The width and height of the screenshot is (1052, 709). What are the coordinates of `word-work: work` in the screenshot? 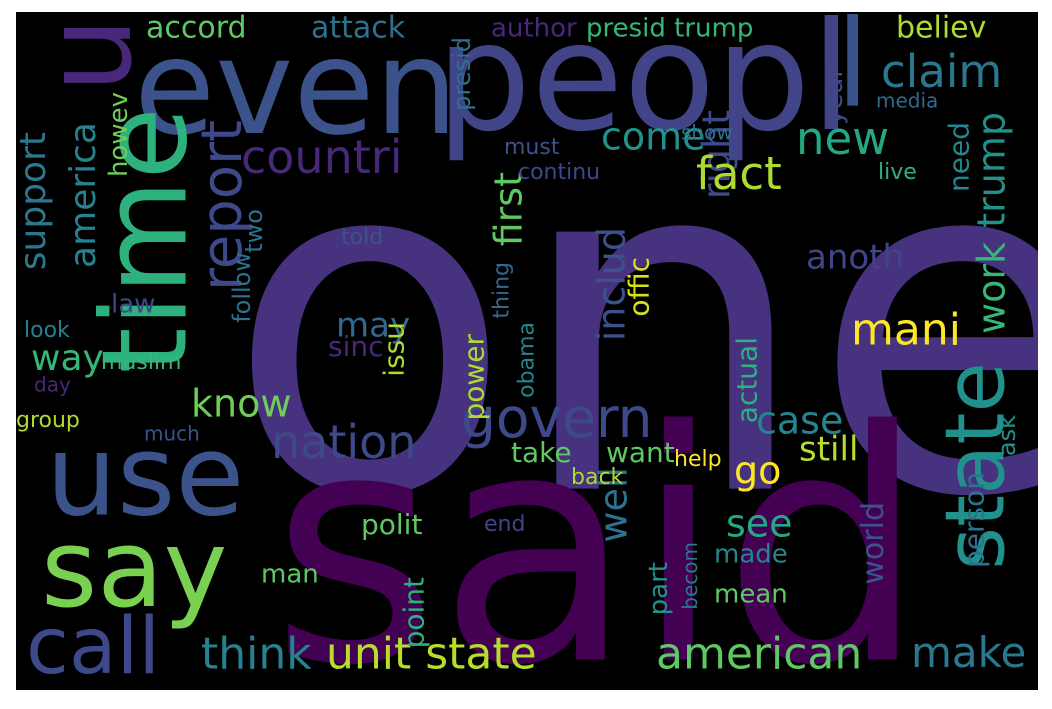 It's located at (991, 288).